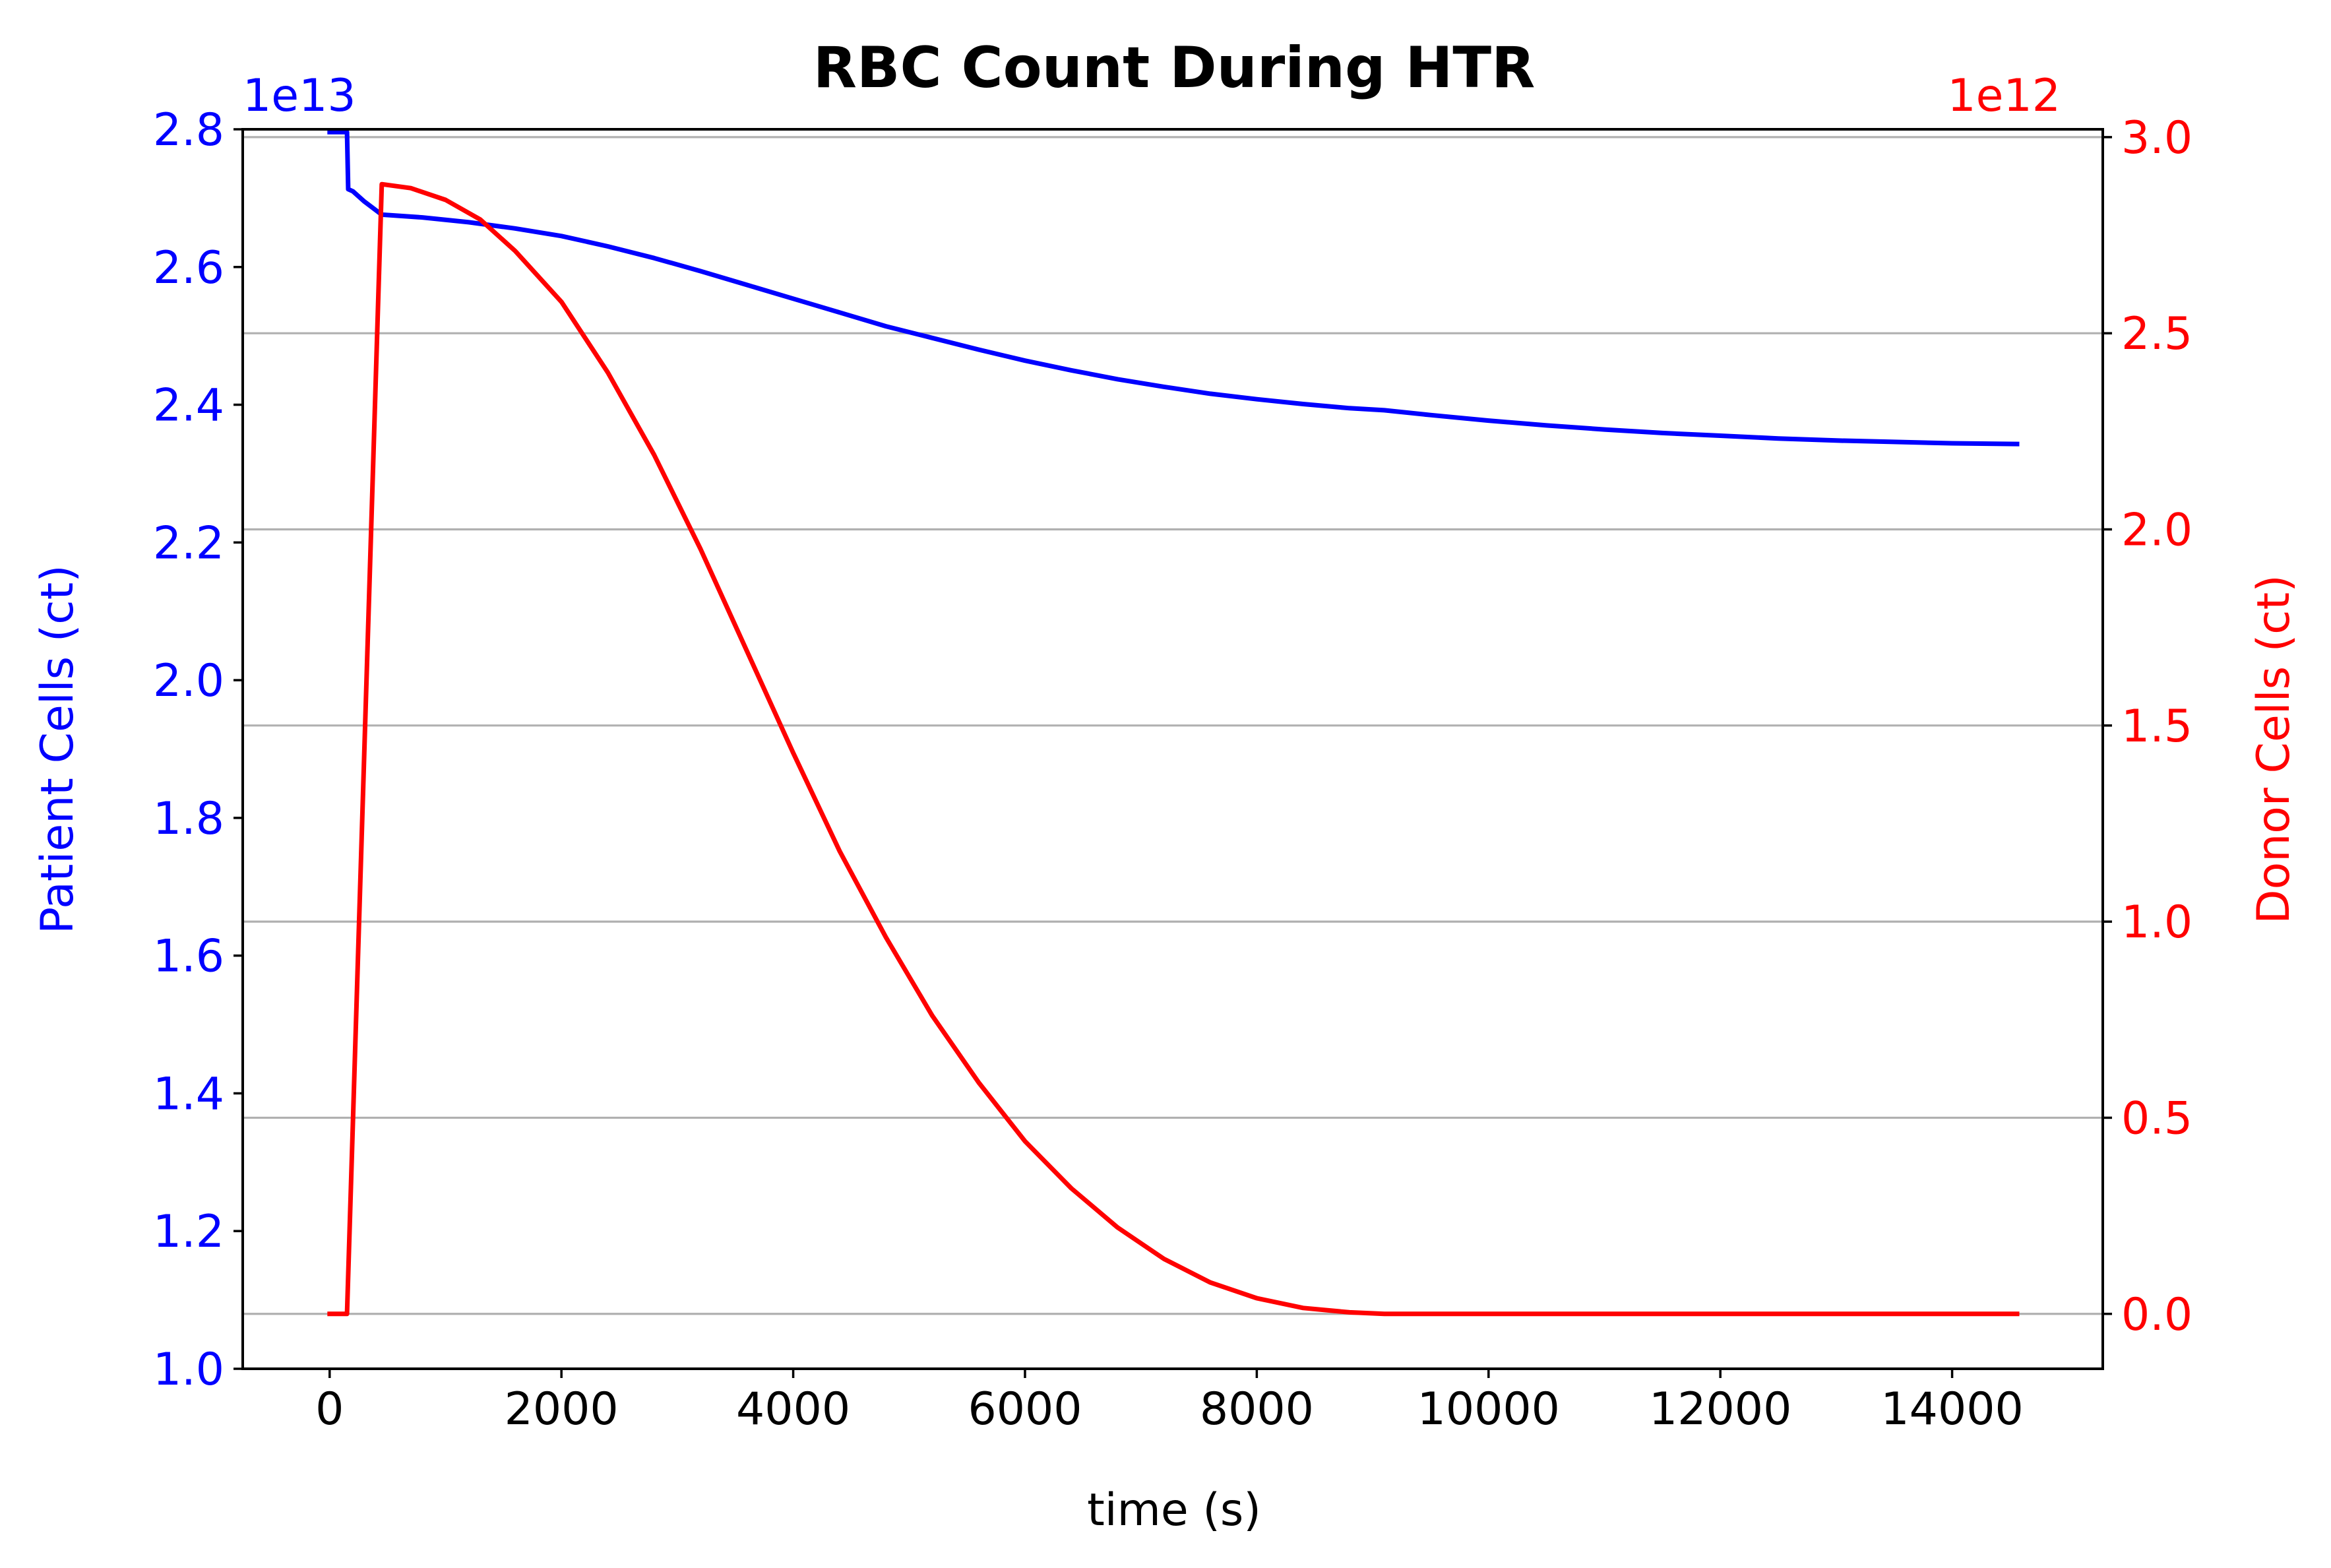  I want to click on right-y-axis-label: Donor Cells (ct), so click(2274, 749).